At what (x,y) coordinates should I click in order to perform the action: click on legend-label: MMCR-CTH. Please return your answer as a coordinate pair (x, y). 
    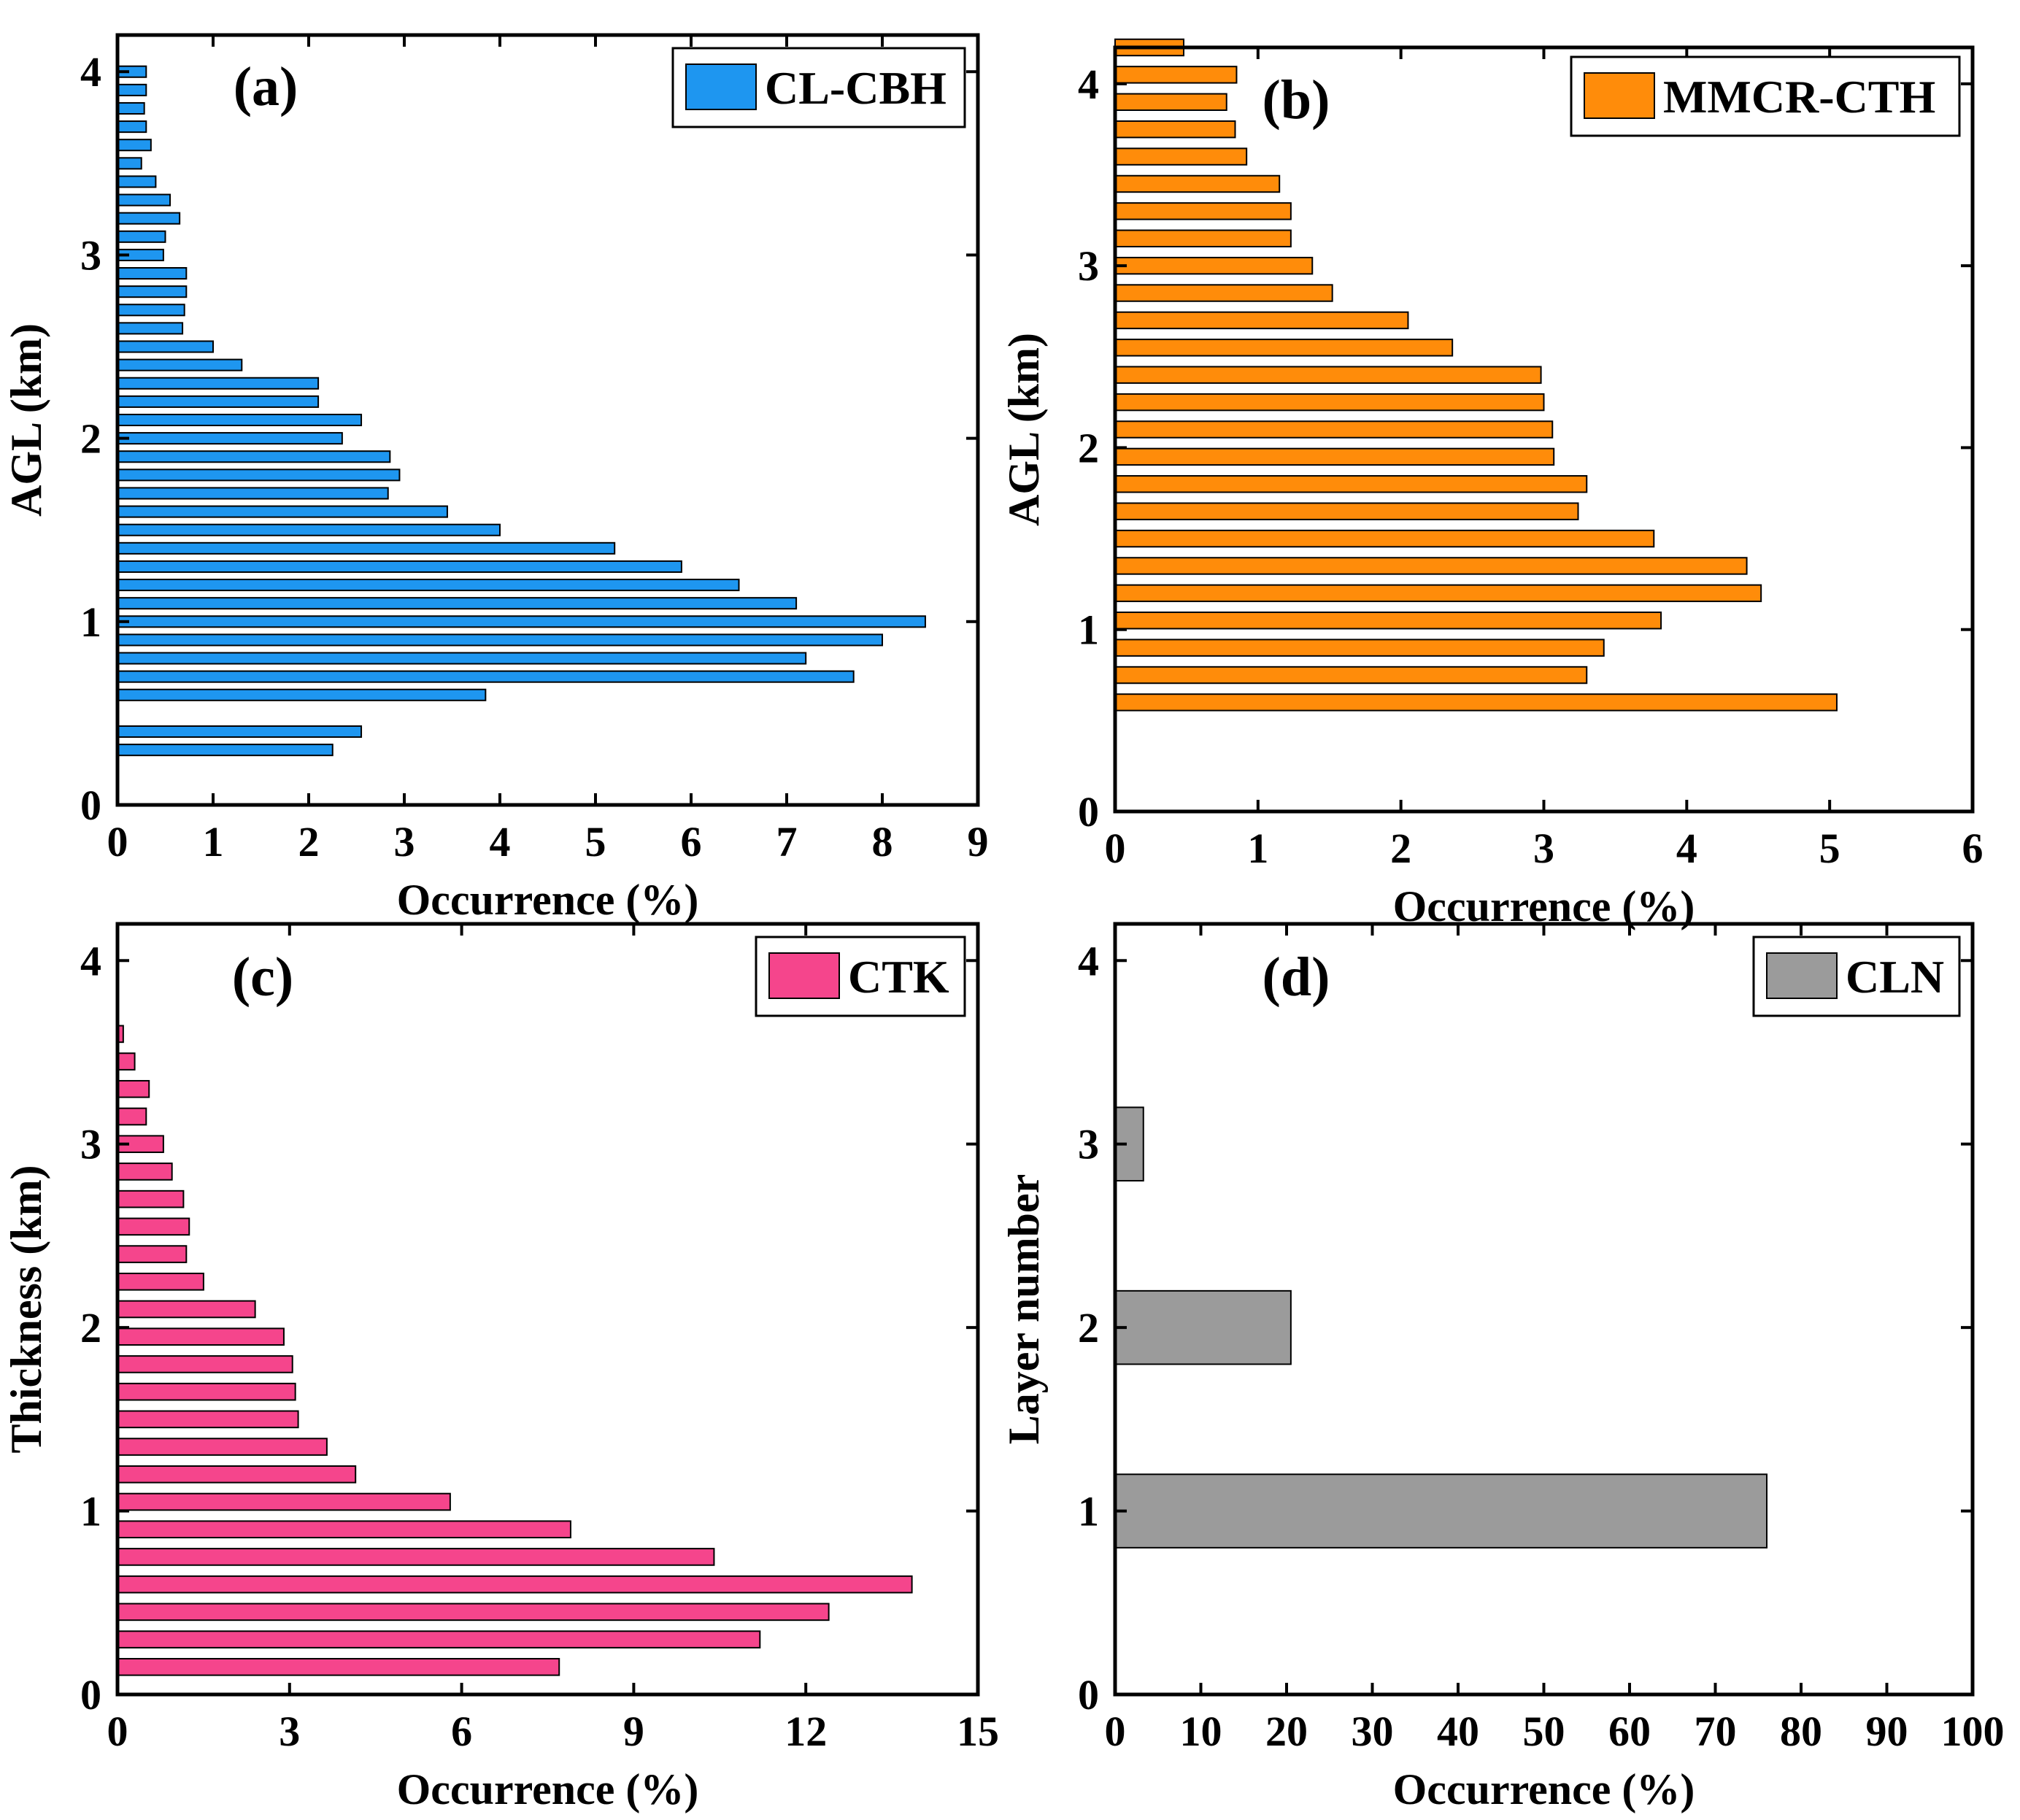
    Looking at the image, I should click on (1799, 97).